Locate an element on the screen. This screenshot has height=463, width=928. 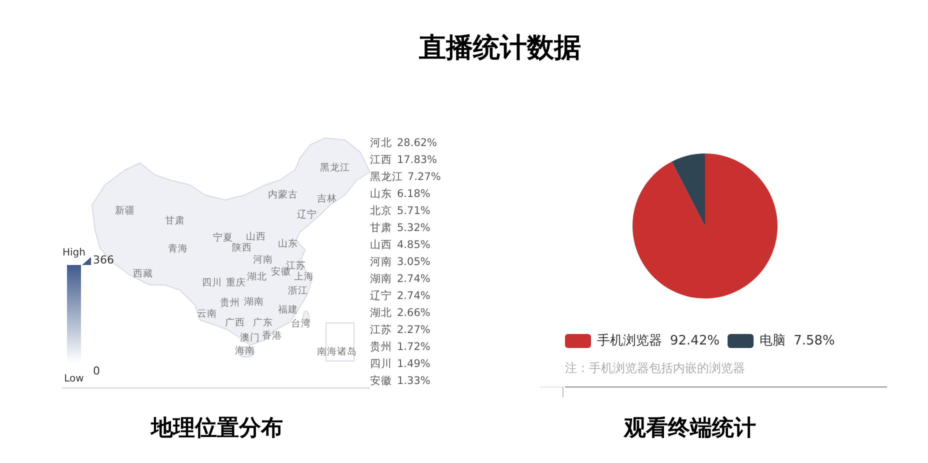
text: 观看终端统计 is located at coordinates (689, 428).